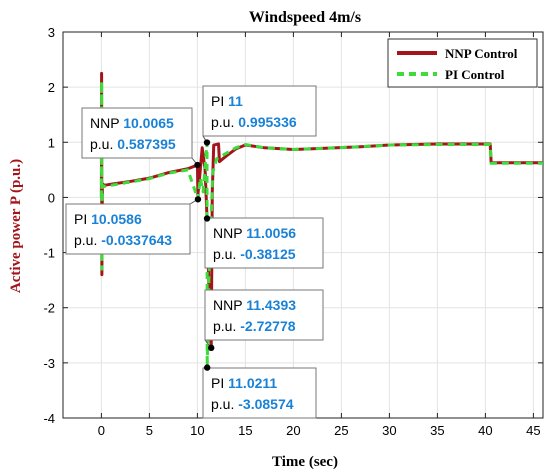 The height and width of the screenshot is (476, 550). I want to click on x-tick-label: 15, so click(245, 430).